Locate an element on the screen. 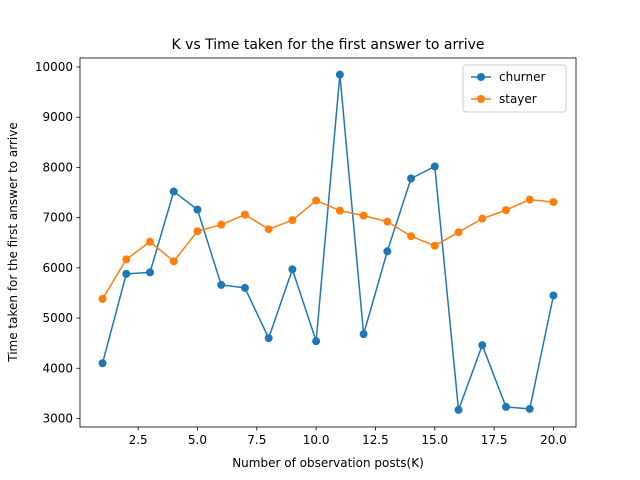 This screenshot has height=480, width=640. y-tick-label: 7000 is located at coordinates (57, 218).